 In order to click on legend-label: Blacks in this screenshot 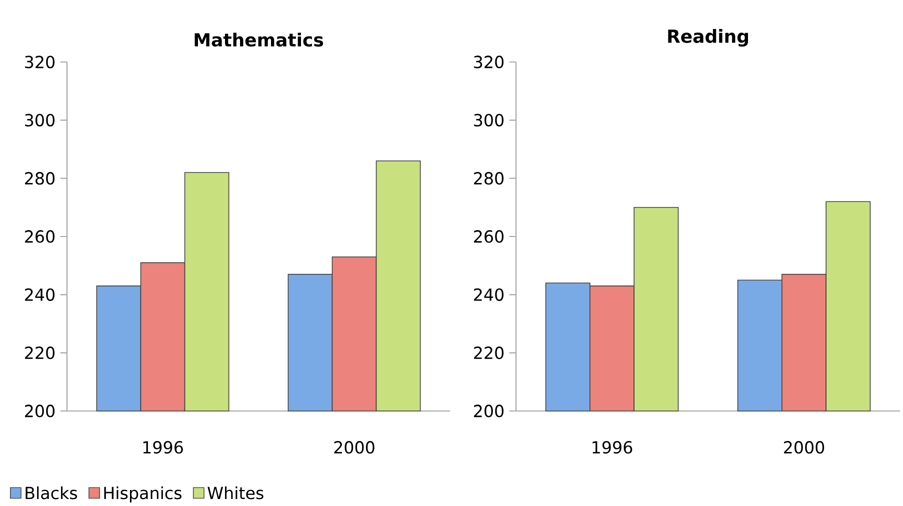, I will do `click(52, 493)`.